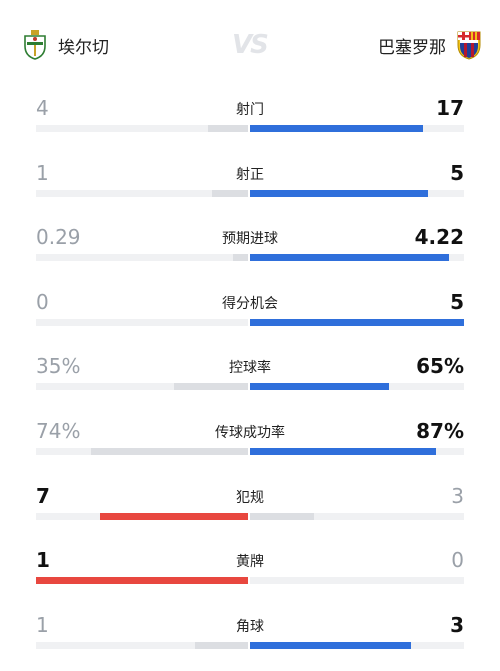 Image resolution: width=500 pixels, height=671 pixels. Describe the element at coordinates (250, 239) in the screenshot. I see `stat-label: 预期进球` at that location.